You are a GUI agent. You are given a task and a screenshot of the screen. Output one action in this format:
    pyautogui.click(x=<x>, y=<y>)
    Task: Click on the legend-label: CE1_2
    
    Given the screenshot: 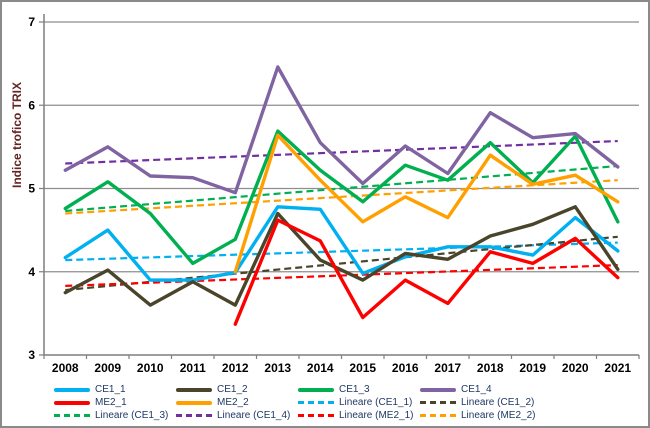 What is the action you would take?
    pyautogui.click(x=232, y=389)
    